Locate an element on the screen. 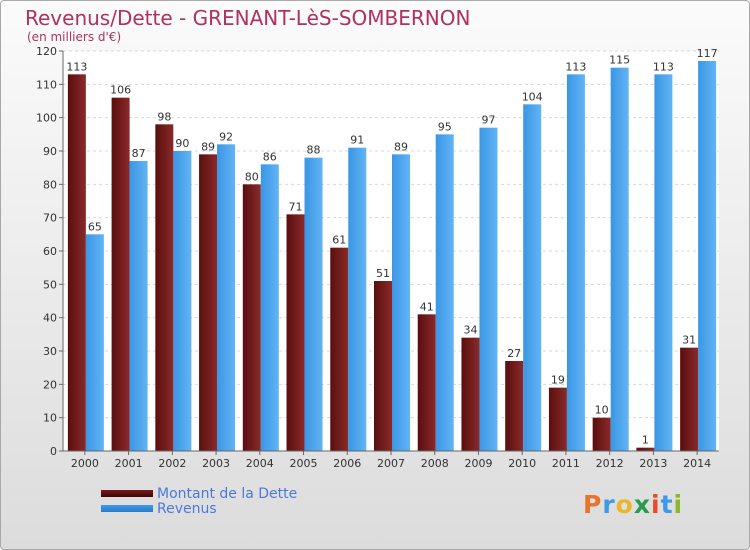 This screenshot has width=750, height=550. y-tick-label: 80 is located at coordinates (50, 184).